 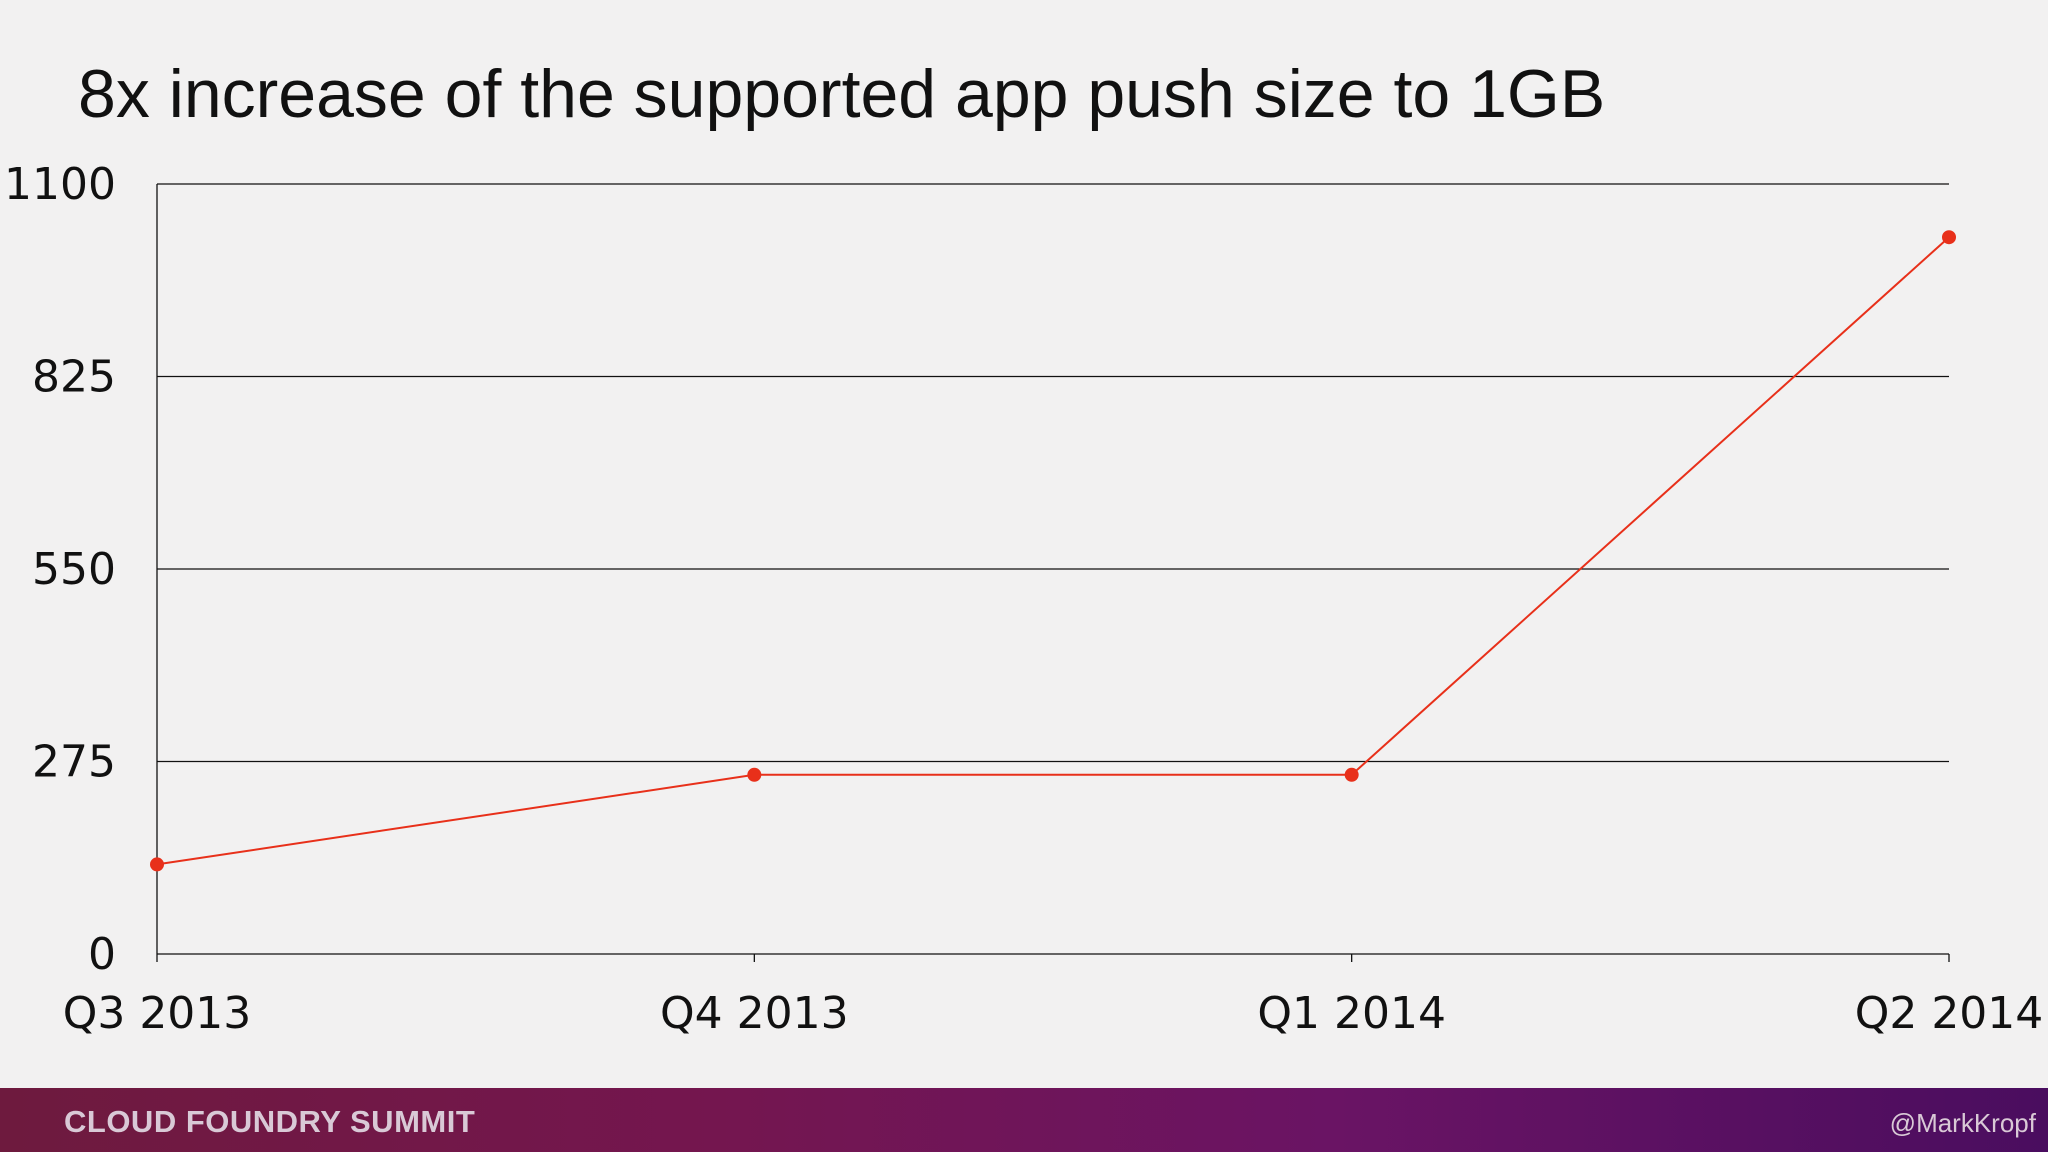 What do you see at coordinates (1962, 1123) in the screenshot?
I see `footer-handle: @MarkKropf` at bounding box center [1962, 1123].